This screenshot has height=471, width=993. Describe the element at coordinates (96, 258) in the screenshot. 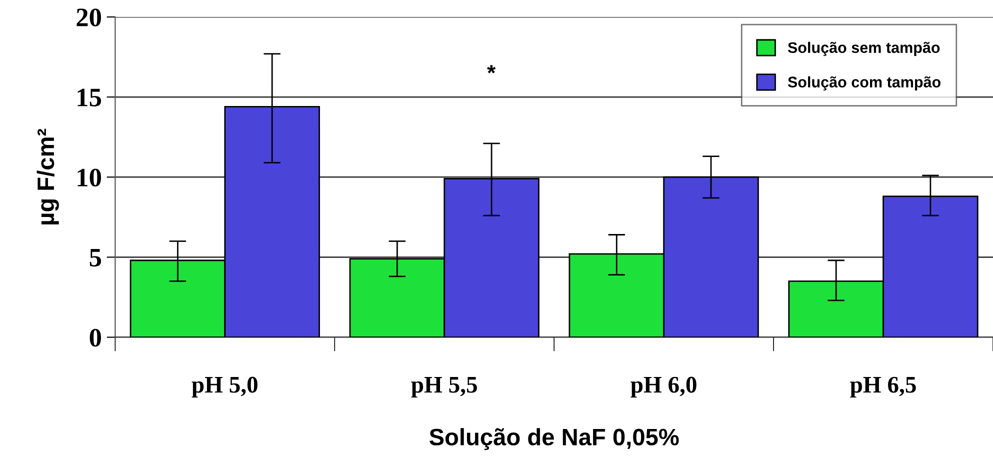

I see `y-tick-label: 5` at that location.